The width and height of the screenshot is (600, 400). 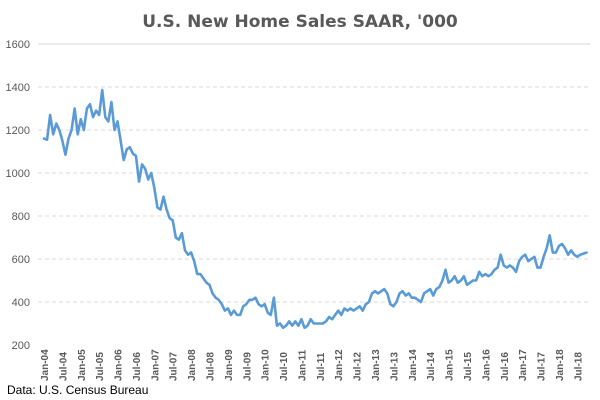 I want to click on x-tick-label: Jul-06, so click(x=137, y=366).